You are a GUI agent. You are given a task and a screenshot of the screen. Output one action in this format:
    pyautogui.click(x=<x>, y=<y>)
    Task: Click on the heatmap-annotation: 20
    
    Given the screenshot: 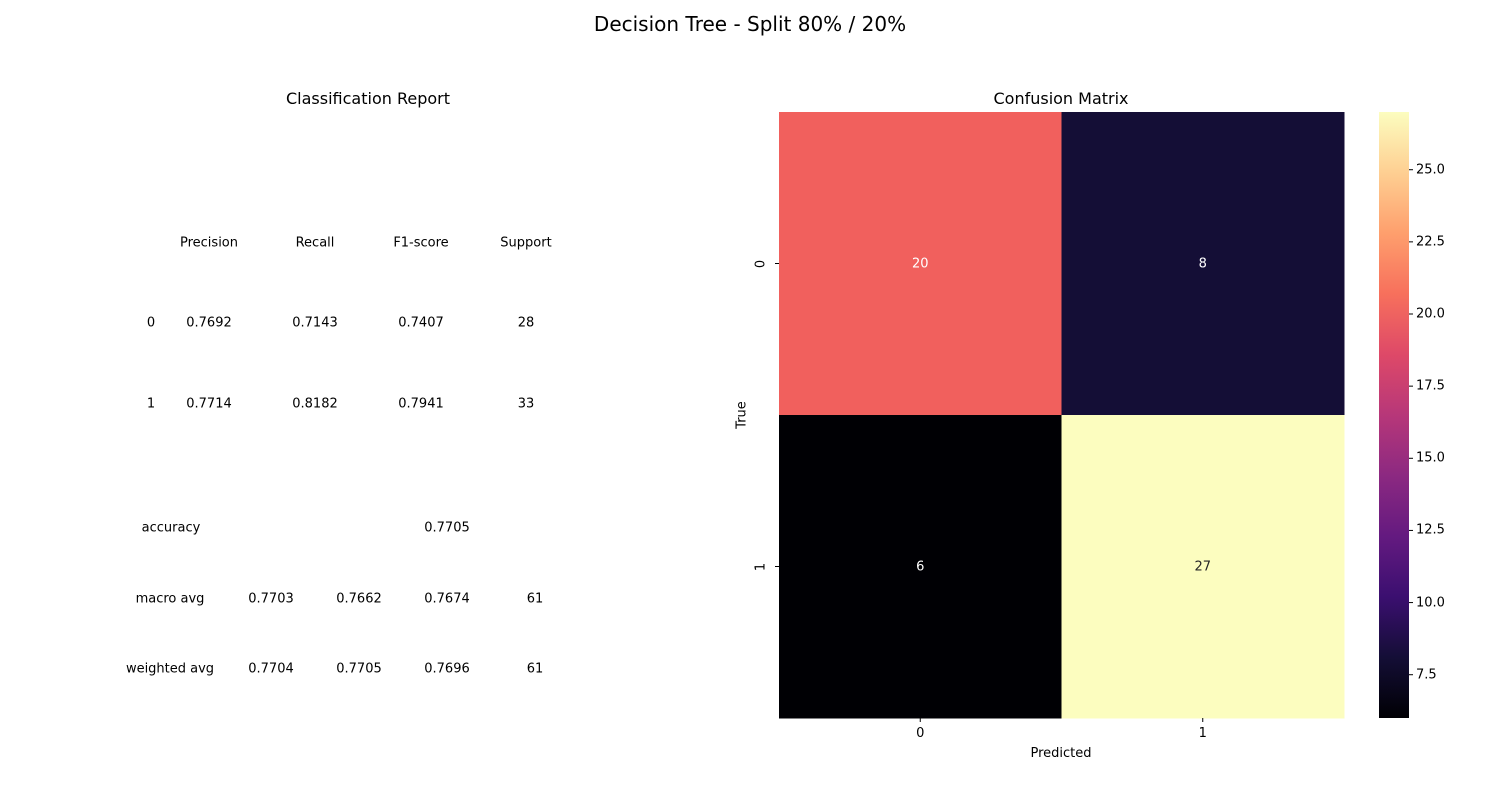 What is the action you would take?
    pyautogui.click(x=920, y=263)
    